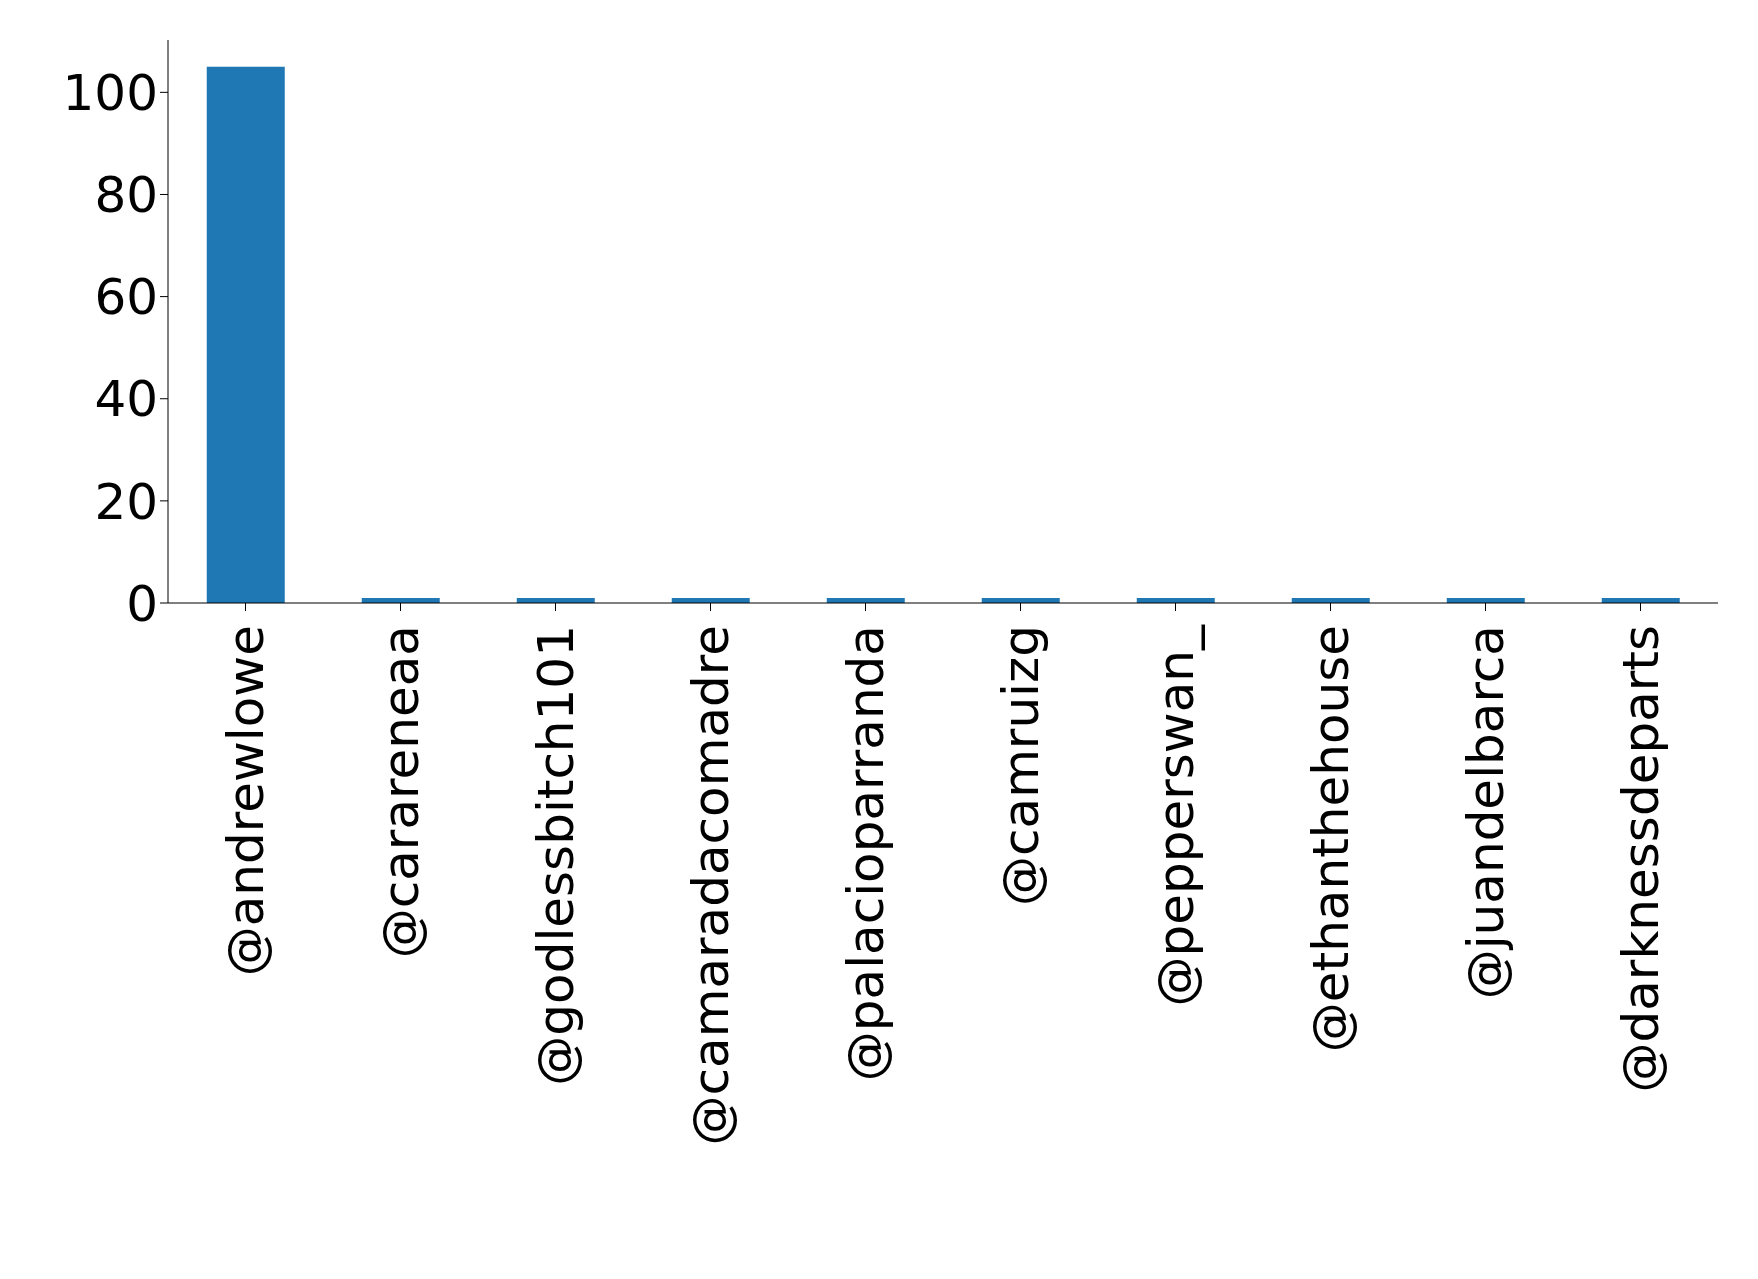  What do you see at coordinates (1485, 812) in the screenshot?
I see `x-tick-label: @juandelbarca` at bounding box center [1485, 812].